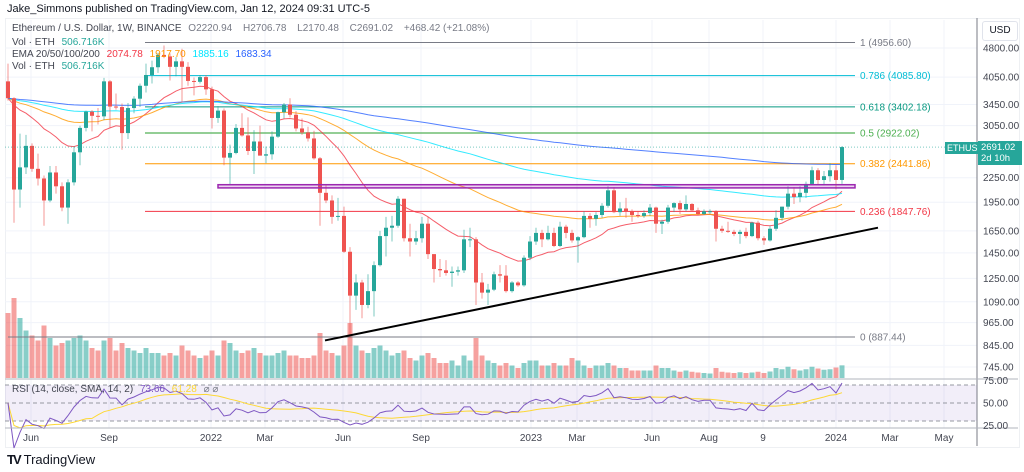  What do you see at coordinates (998, 367) in the screenshot?
I see `price-tick-label: 745.00` at bounding box center [998, 367].